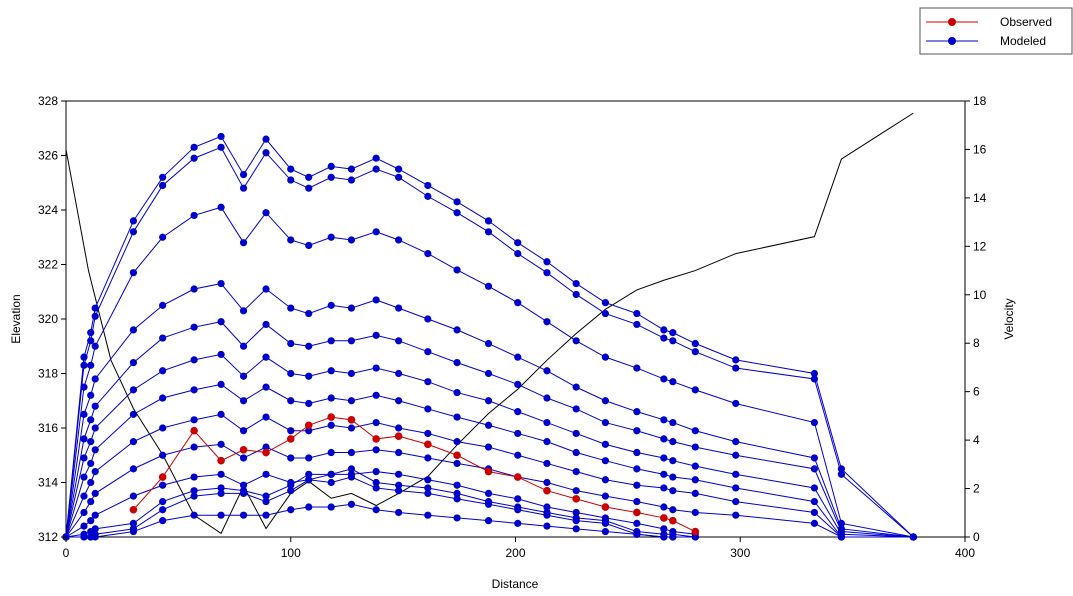  What do you see at coordinates (515, 584) in the screenshot?
I see `x-axis-title: Distance` at bounding box center [515, 584].